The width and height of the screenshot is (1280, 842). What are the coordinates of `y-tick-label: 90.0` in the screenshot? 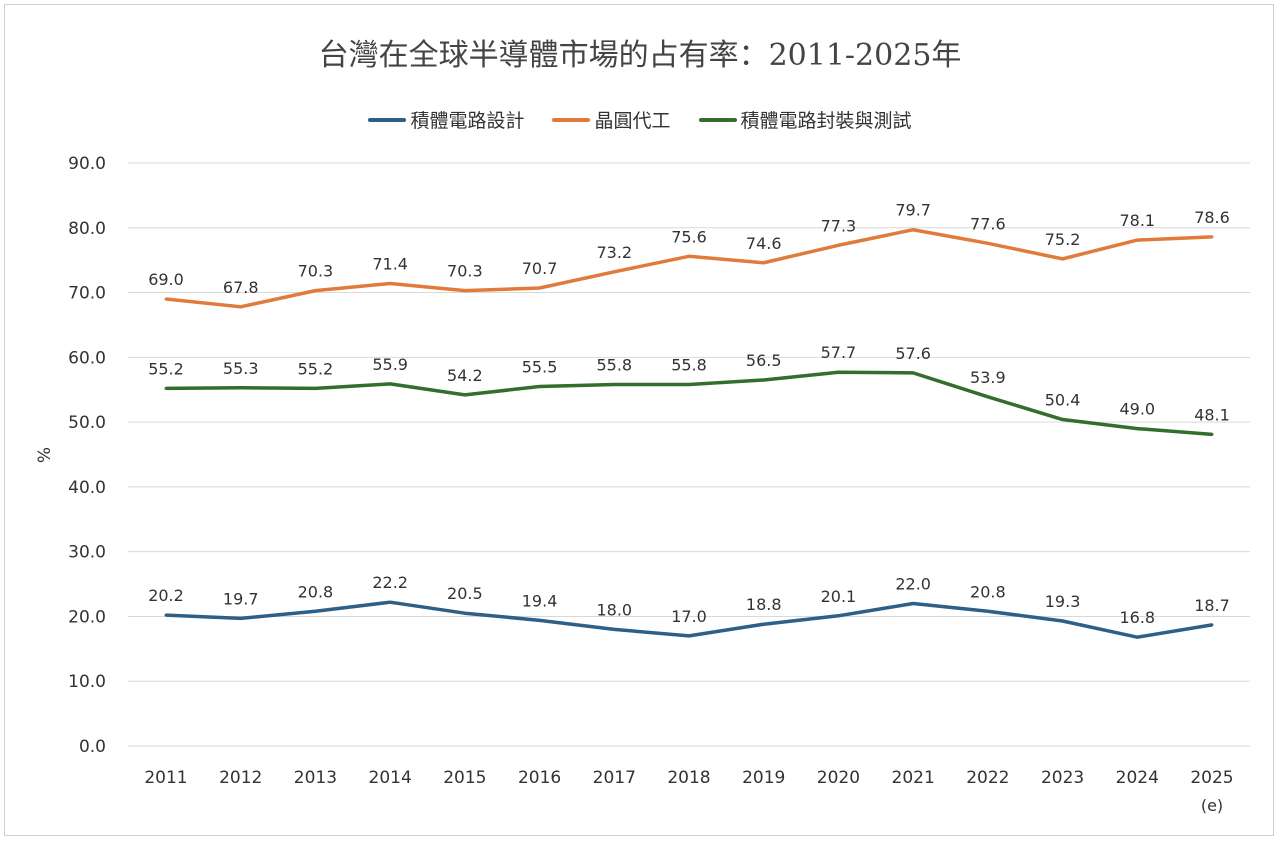 It's located at (87, 164).